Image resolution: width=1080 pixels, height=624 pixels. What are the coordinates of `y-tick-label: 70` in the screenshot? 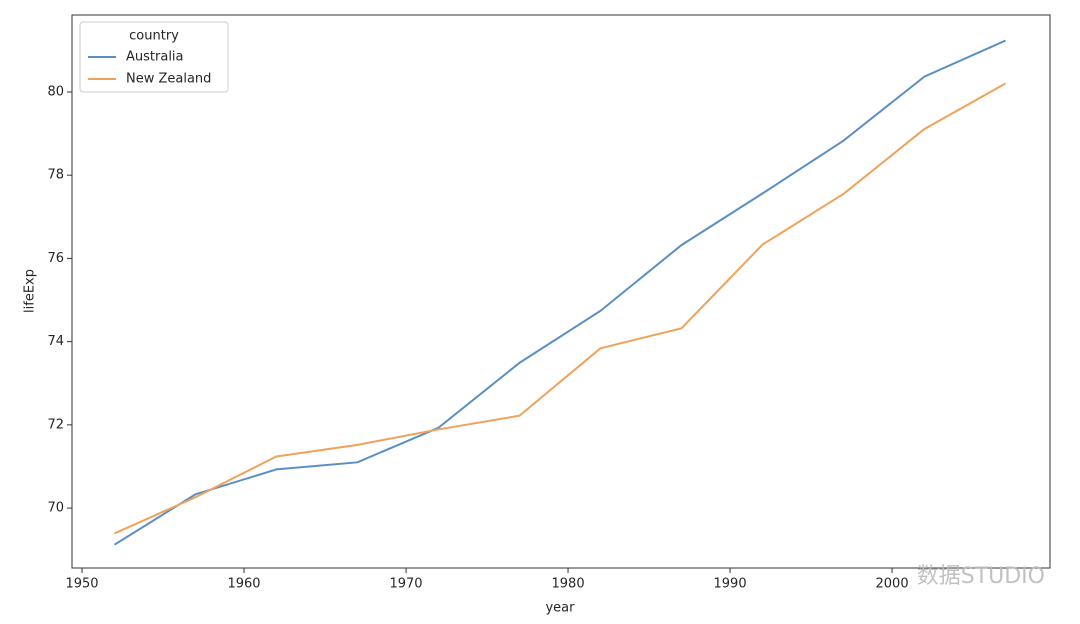 It's located at (55, 508).